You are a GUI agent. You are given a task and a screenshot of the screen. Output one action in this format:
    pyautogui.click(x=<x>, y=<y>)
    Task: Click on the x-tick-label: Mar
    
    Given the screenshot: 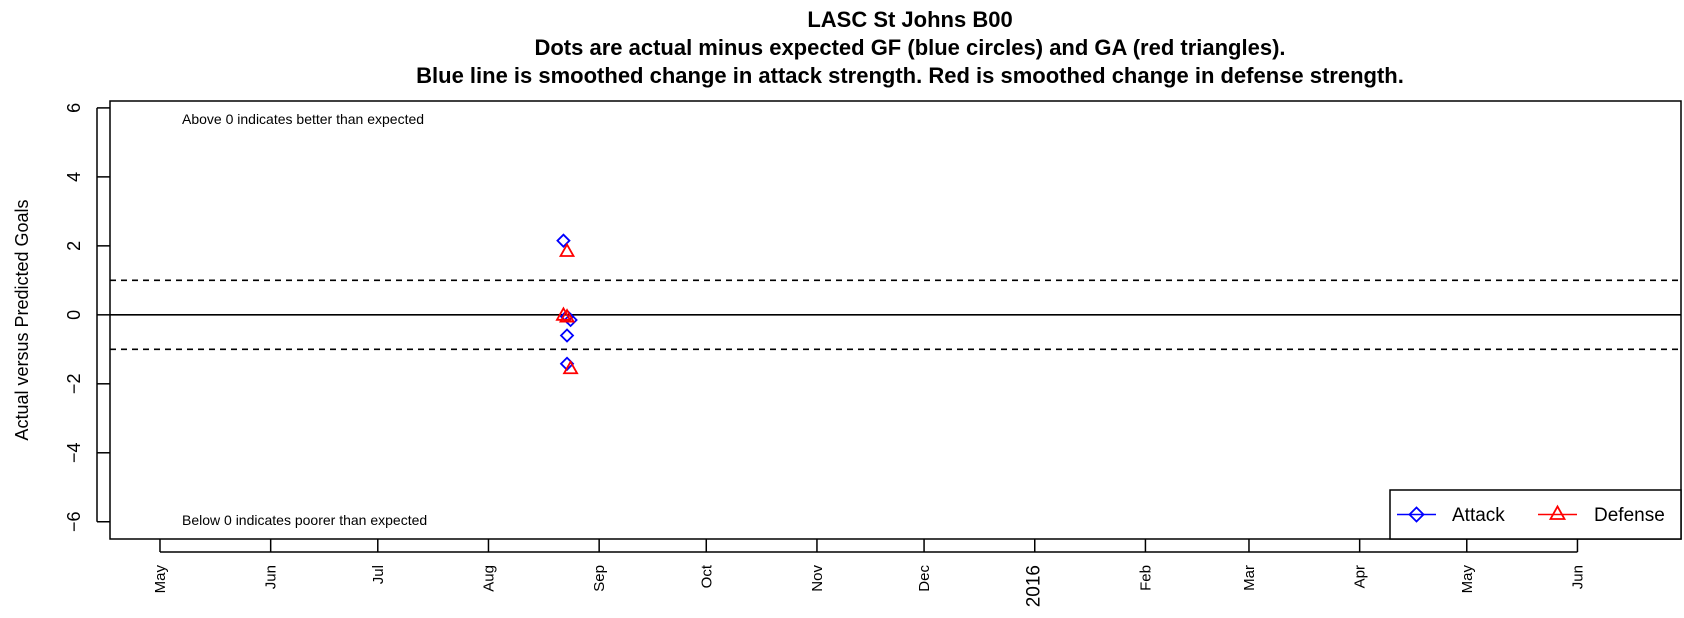 What is the action you would take?
    pyautogui.click(x=1249, y=578)
    